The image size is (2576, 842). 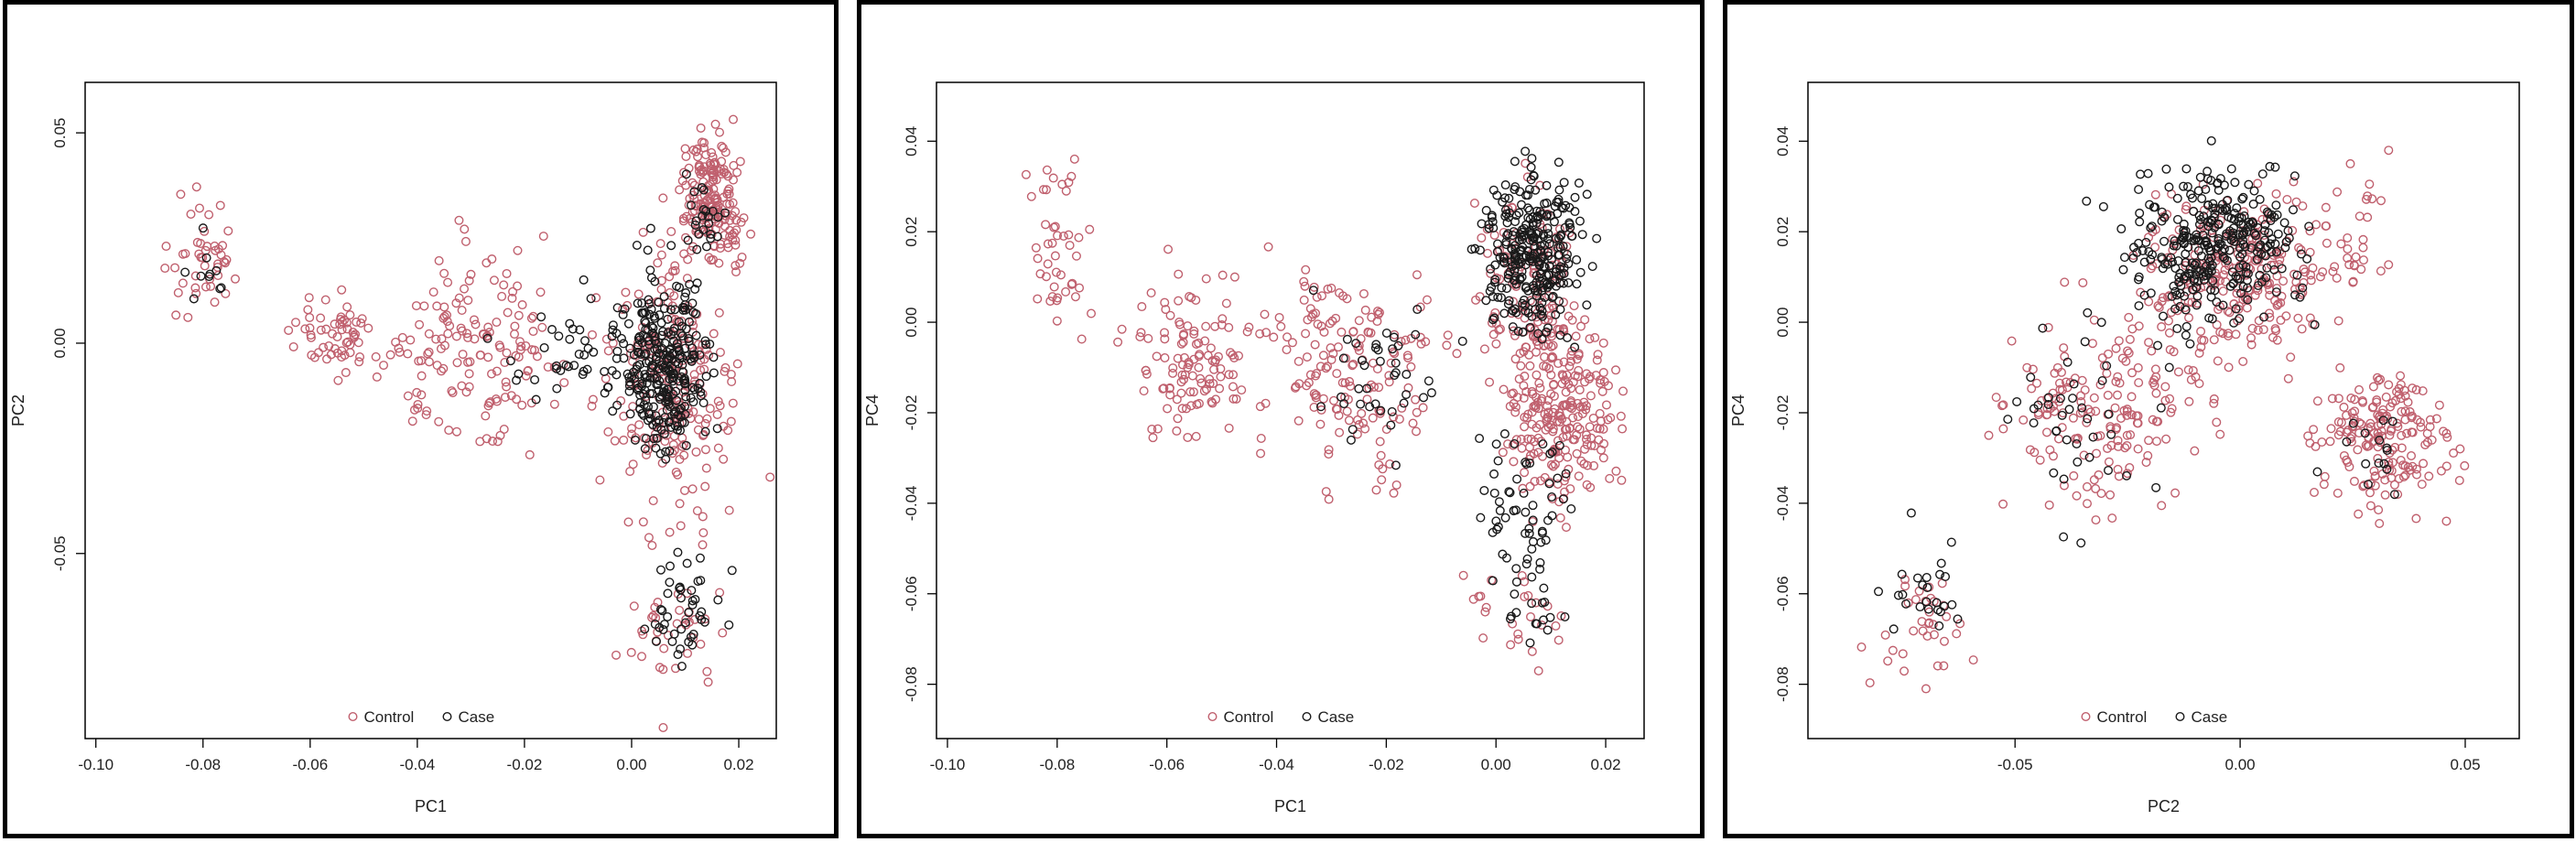 I want to click on x-tick-label: -0.05, so click(x=2015, y=765).